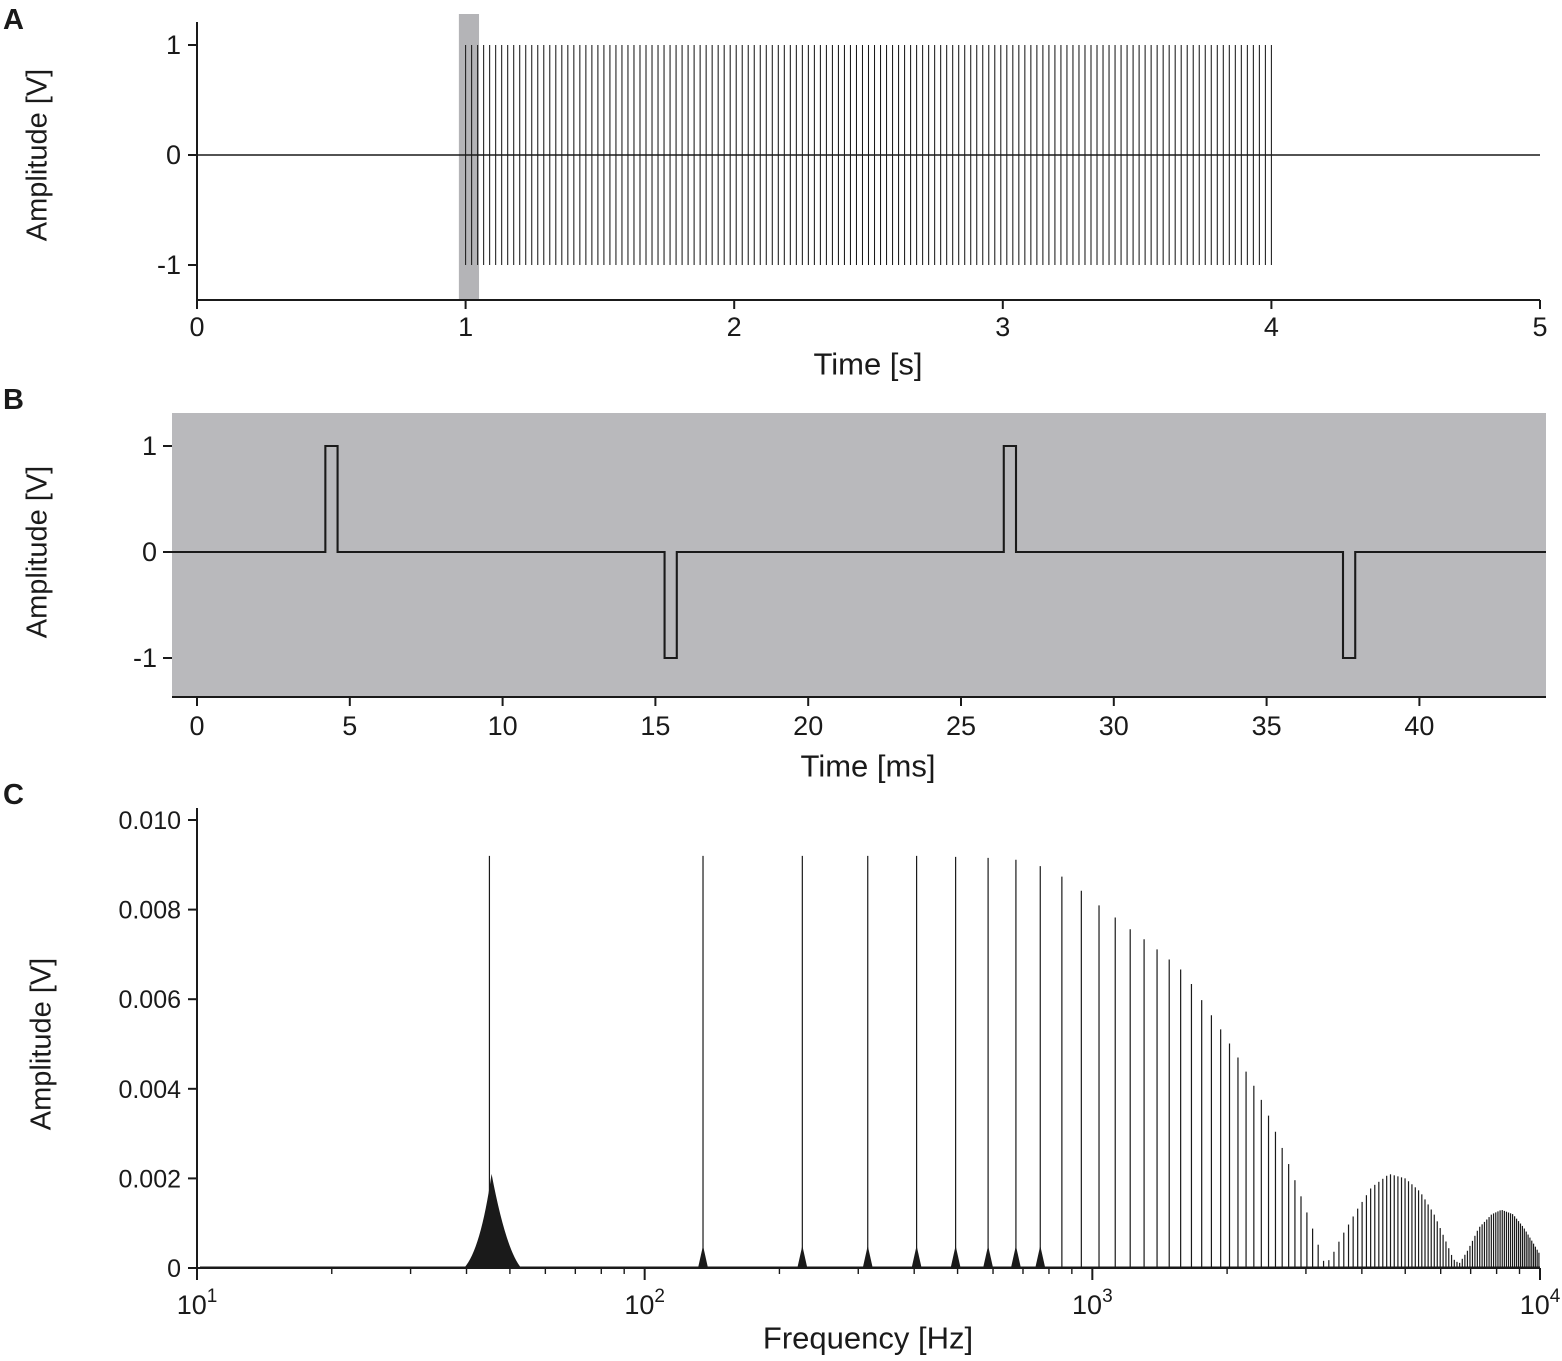 Image resolution: width=1562 pixels, height=1361 pixels. Describe the element at coordinates (13, 20) in the screenshot. I see `panel-a-letter: A` at that location.